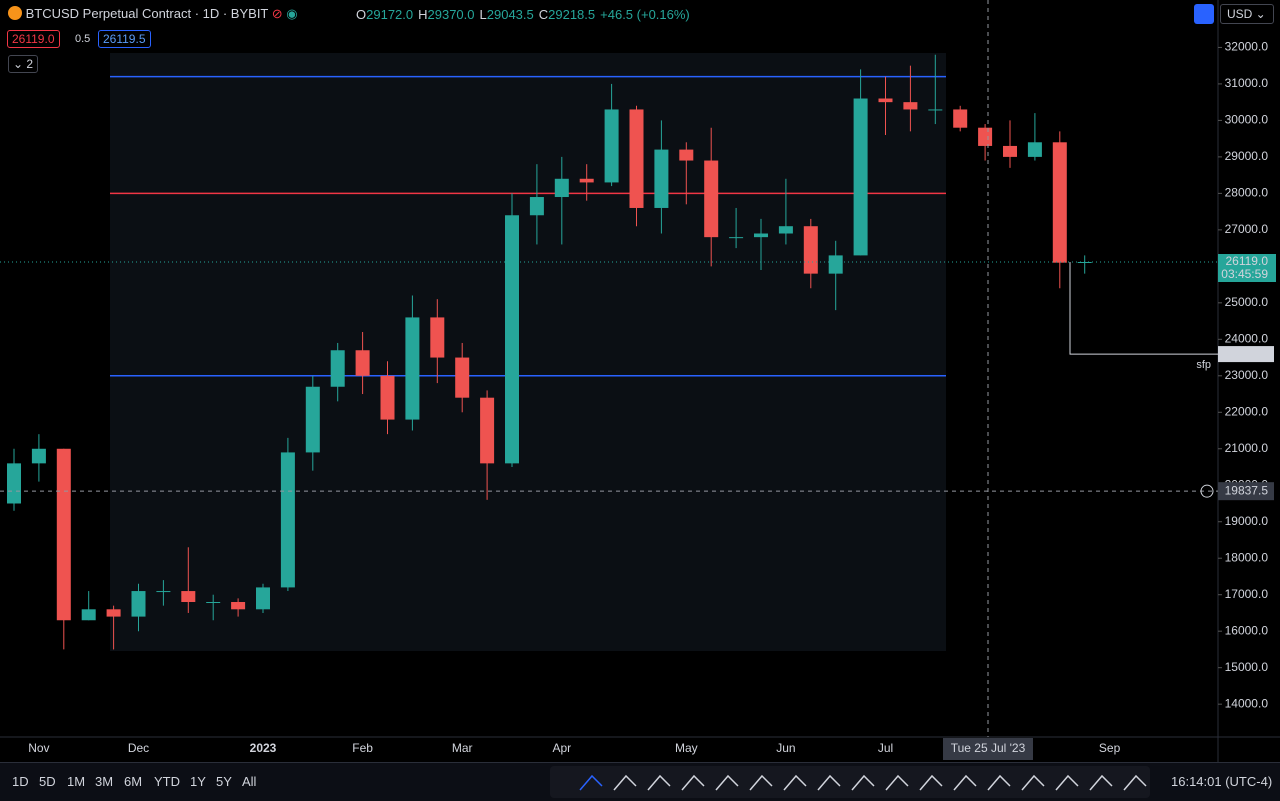 This screenshot has width=1280, height=801. What do you see at coordinates (83, 39) in the screenshot?
I see `spread: 0.5` at bounding box center [83, 39].